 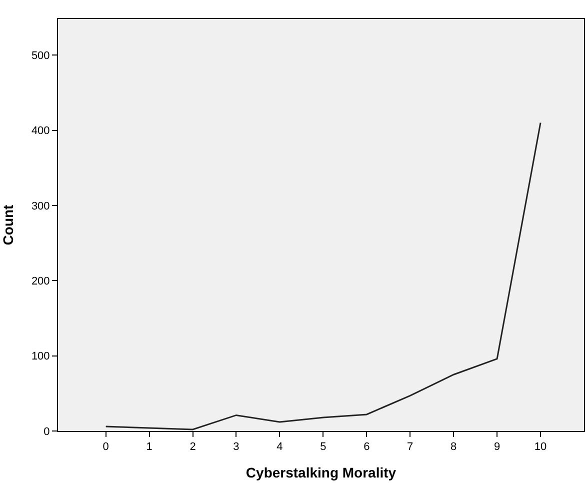 I want to click on x-tick-label: 3, so click(x=236, y=447).